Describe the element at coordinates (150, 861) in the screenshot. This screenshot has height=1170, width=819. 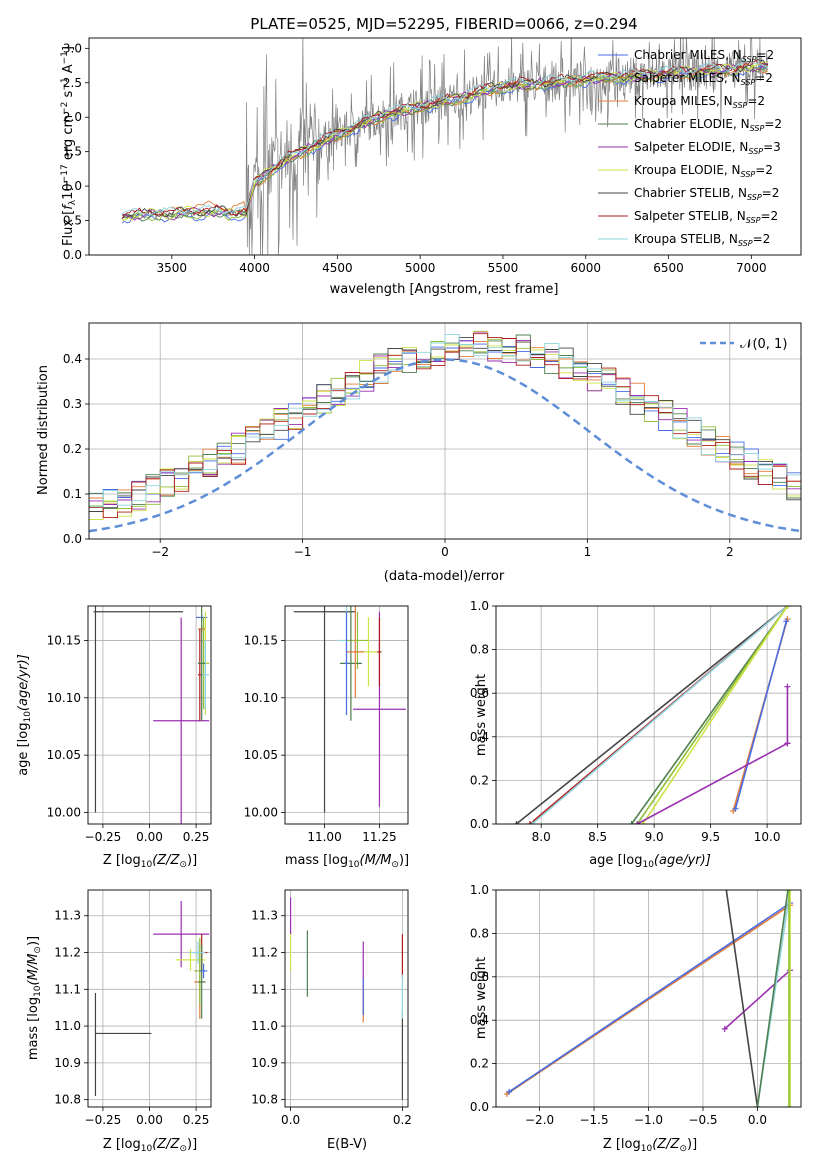
I see `age-vs-z-xlabel: Z [log10(Z/Z⊙)]` at that location.